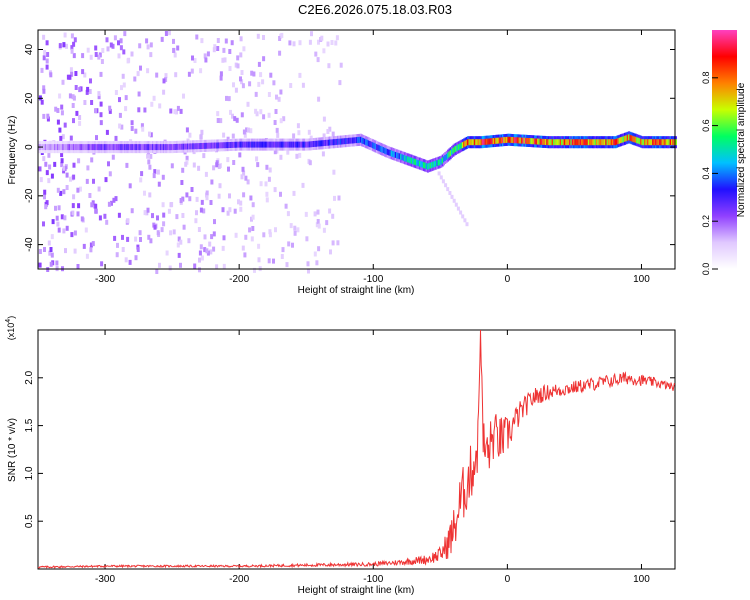  What do you see at coordinates (10, 328) in the screenshot?
I see `y-multiplier-label: (x104)` at bounding box center [10, 328].